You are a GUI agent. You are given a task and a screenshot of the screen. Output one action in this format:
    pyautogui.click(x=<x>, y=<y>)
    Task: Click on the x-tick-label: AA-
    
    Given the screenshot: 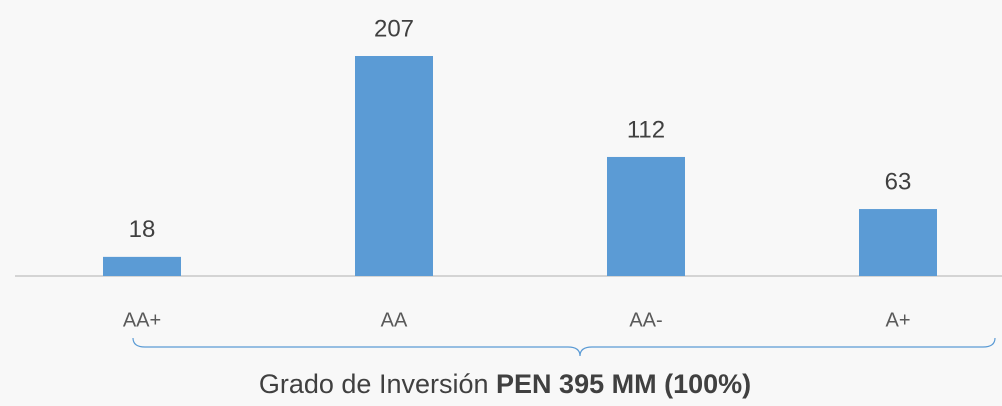 What is the action you would take?
    pyautogui.click(x=645, y=320)
    